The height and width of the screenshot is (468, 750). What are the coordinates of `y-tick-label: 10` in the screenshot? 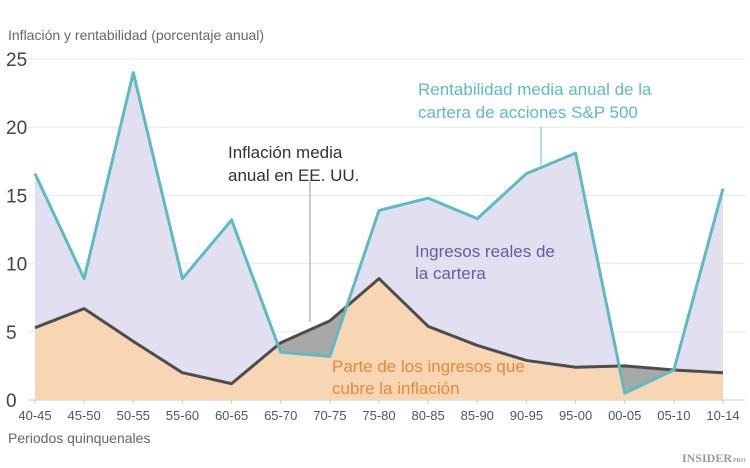 It's located at (16, 265).